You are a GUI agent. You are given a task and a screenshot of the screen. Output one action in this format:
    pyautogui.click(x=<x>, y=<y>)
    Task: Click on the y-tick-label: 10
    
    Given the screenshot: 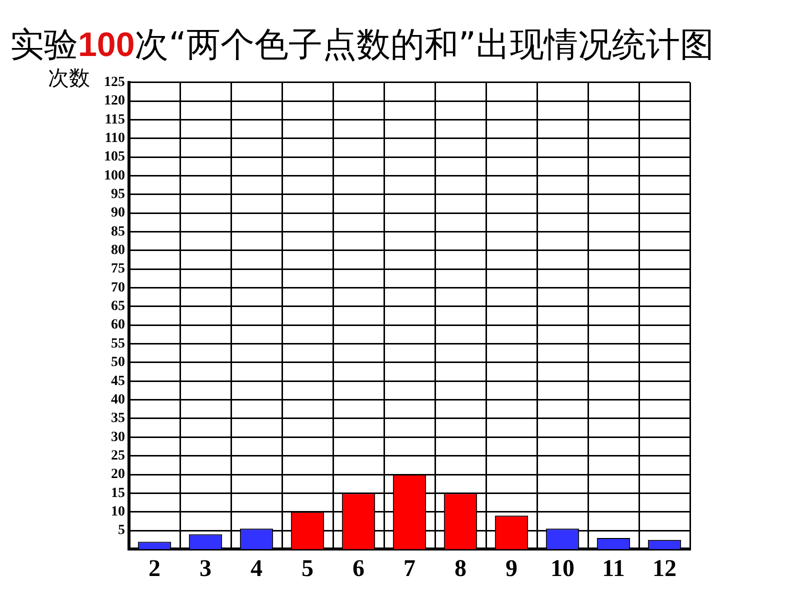 What is the action you would take?
    pyautogui.click(x=118, y=512)
    